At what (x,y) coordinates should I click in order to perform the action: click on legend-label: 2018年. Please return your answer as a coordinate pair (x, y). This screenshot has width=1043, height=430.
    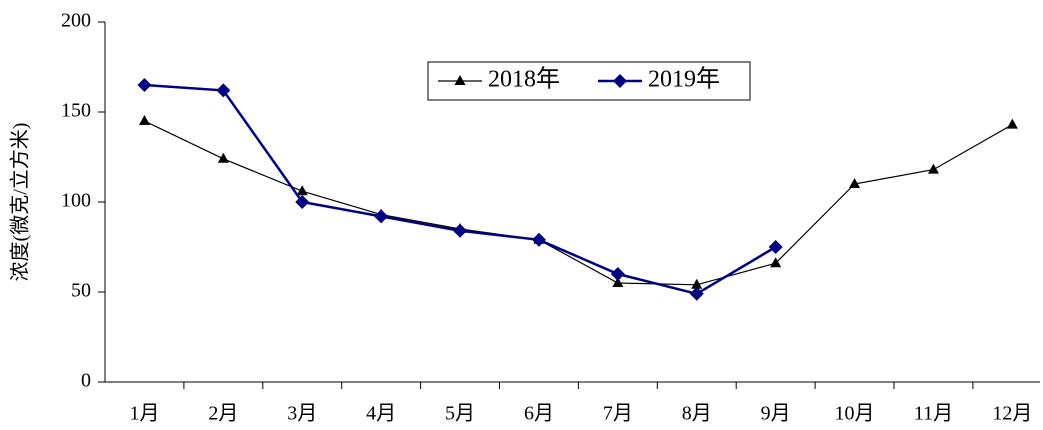
    Looking at the image, I should click on (524, 79).